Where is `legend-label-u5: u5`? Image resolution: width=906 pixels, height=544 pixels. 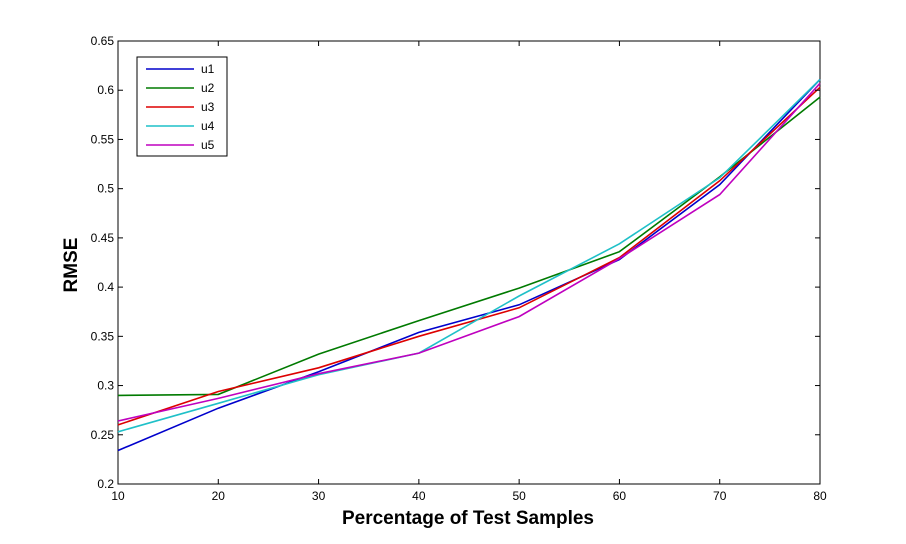 legend-label-u5: u5 is located at coordinates (208, 145).